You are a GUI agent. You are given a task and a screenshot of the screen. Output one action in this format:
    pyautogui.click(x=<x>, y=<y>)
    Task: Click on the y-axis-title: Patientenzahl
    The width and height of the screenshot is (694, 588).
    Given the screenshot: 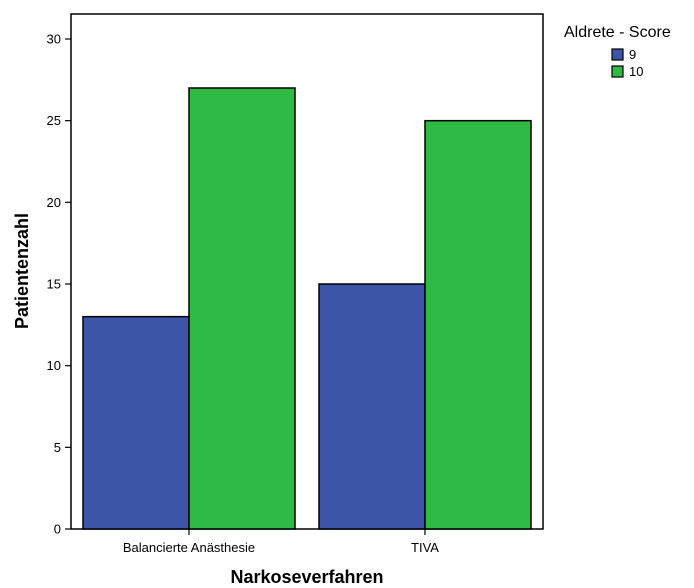 What is the action you would take?
    pyautogui.click(x=22, y=271)
    